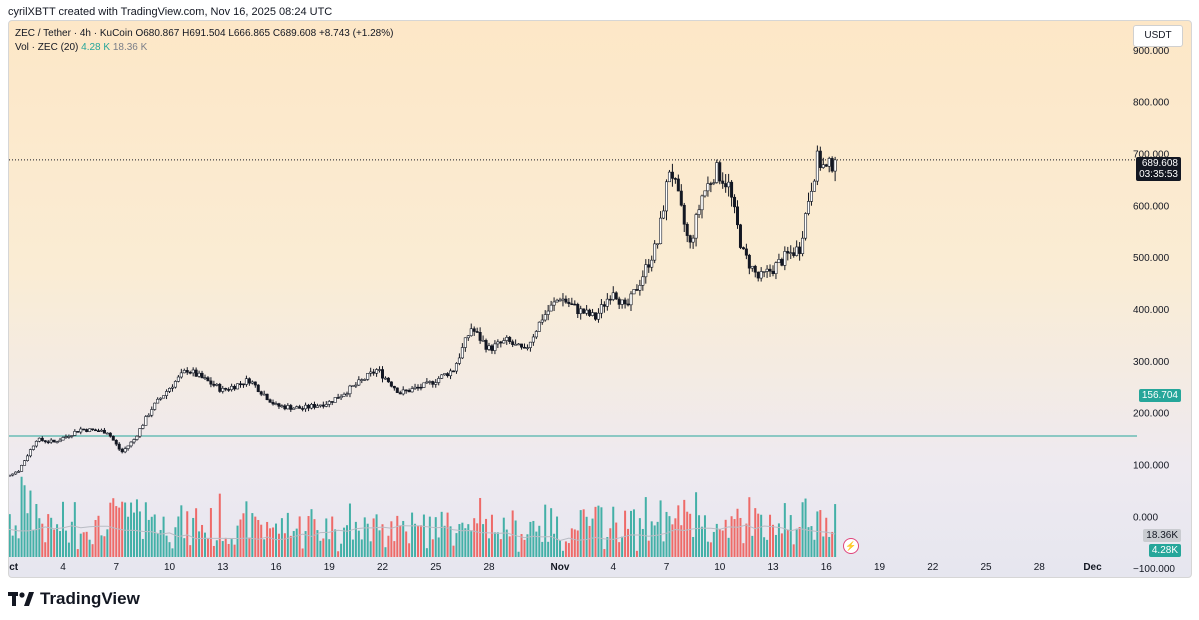 The width and height of the screenshot is (1199, 620). What do you see at coordinates (1158, 36) in the screenshot?
I see `currency-selector-button: USDT` at bounding box center [1158, 36].